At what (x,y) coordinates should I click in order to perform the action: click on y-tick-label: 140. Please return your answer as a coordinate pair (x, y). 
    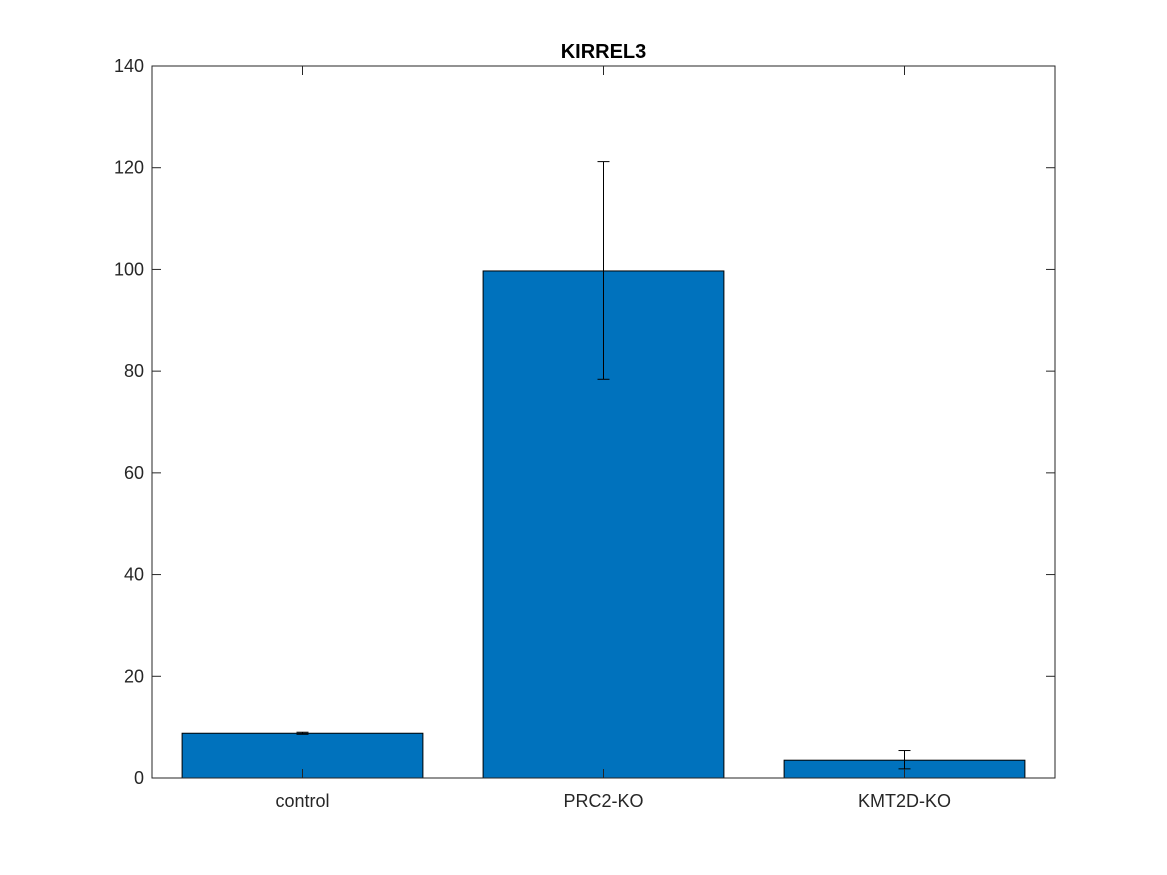
    Looking at the image, I should click on (129, 66).